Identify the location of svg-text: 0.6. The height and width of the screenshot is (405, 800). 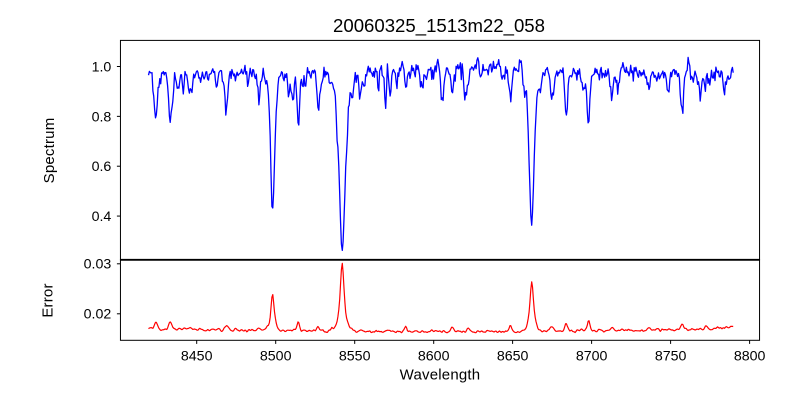
(102, 167).